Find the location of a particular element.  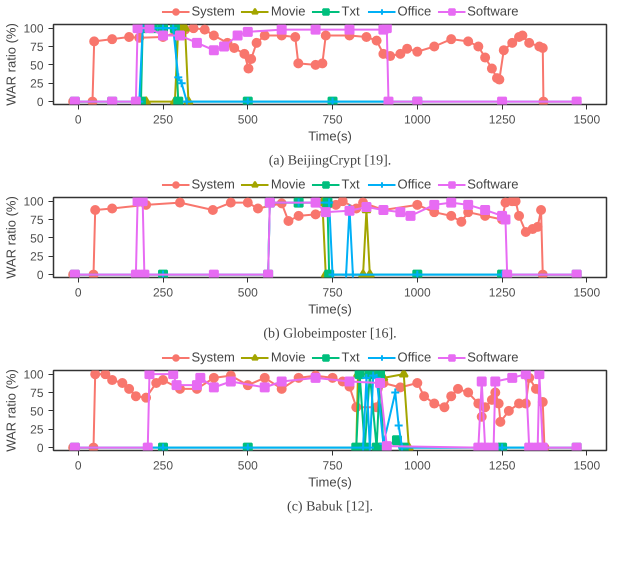

text: (a) BeijingCrypt [19]. is located at coordinates (330, 161).